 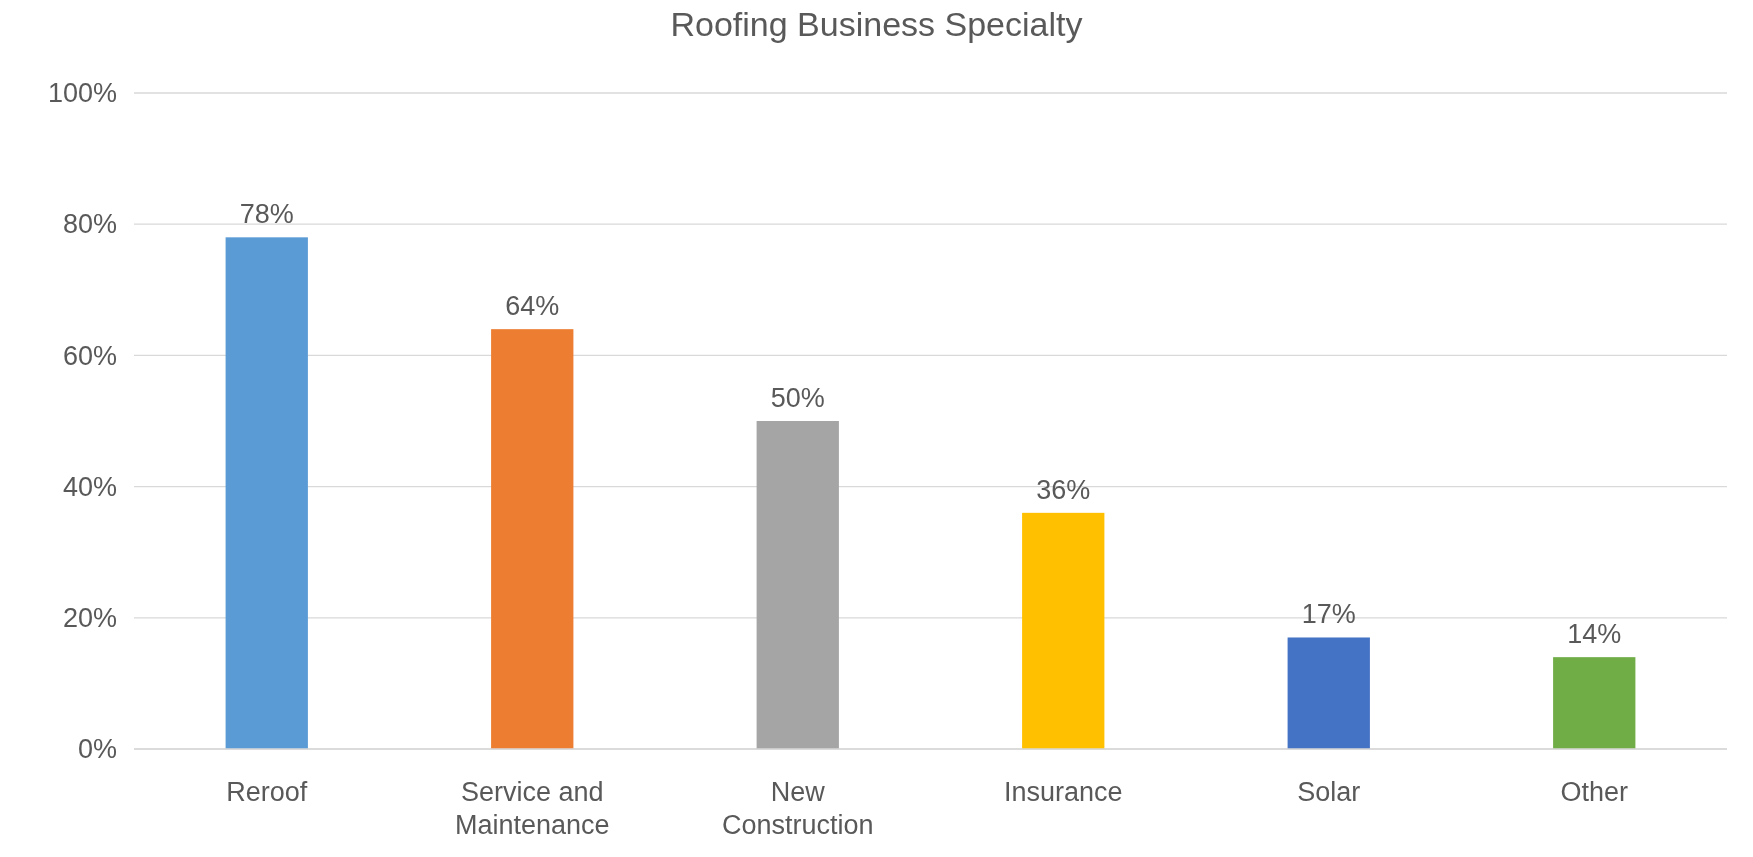 I want to click on data-label: 17%, so click(x=1328, y=614).